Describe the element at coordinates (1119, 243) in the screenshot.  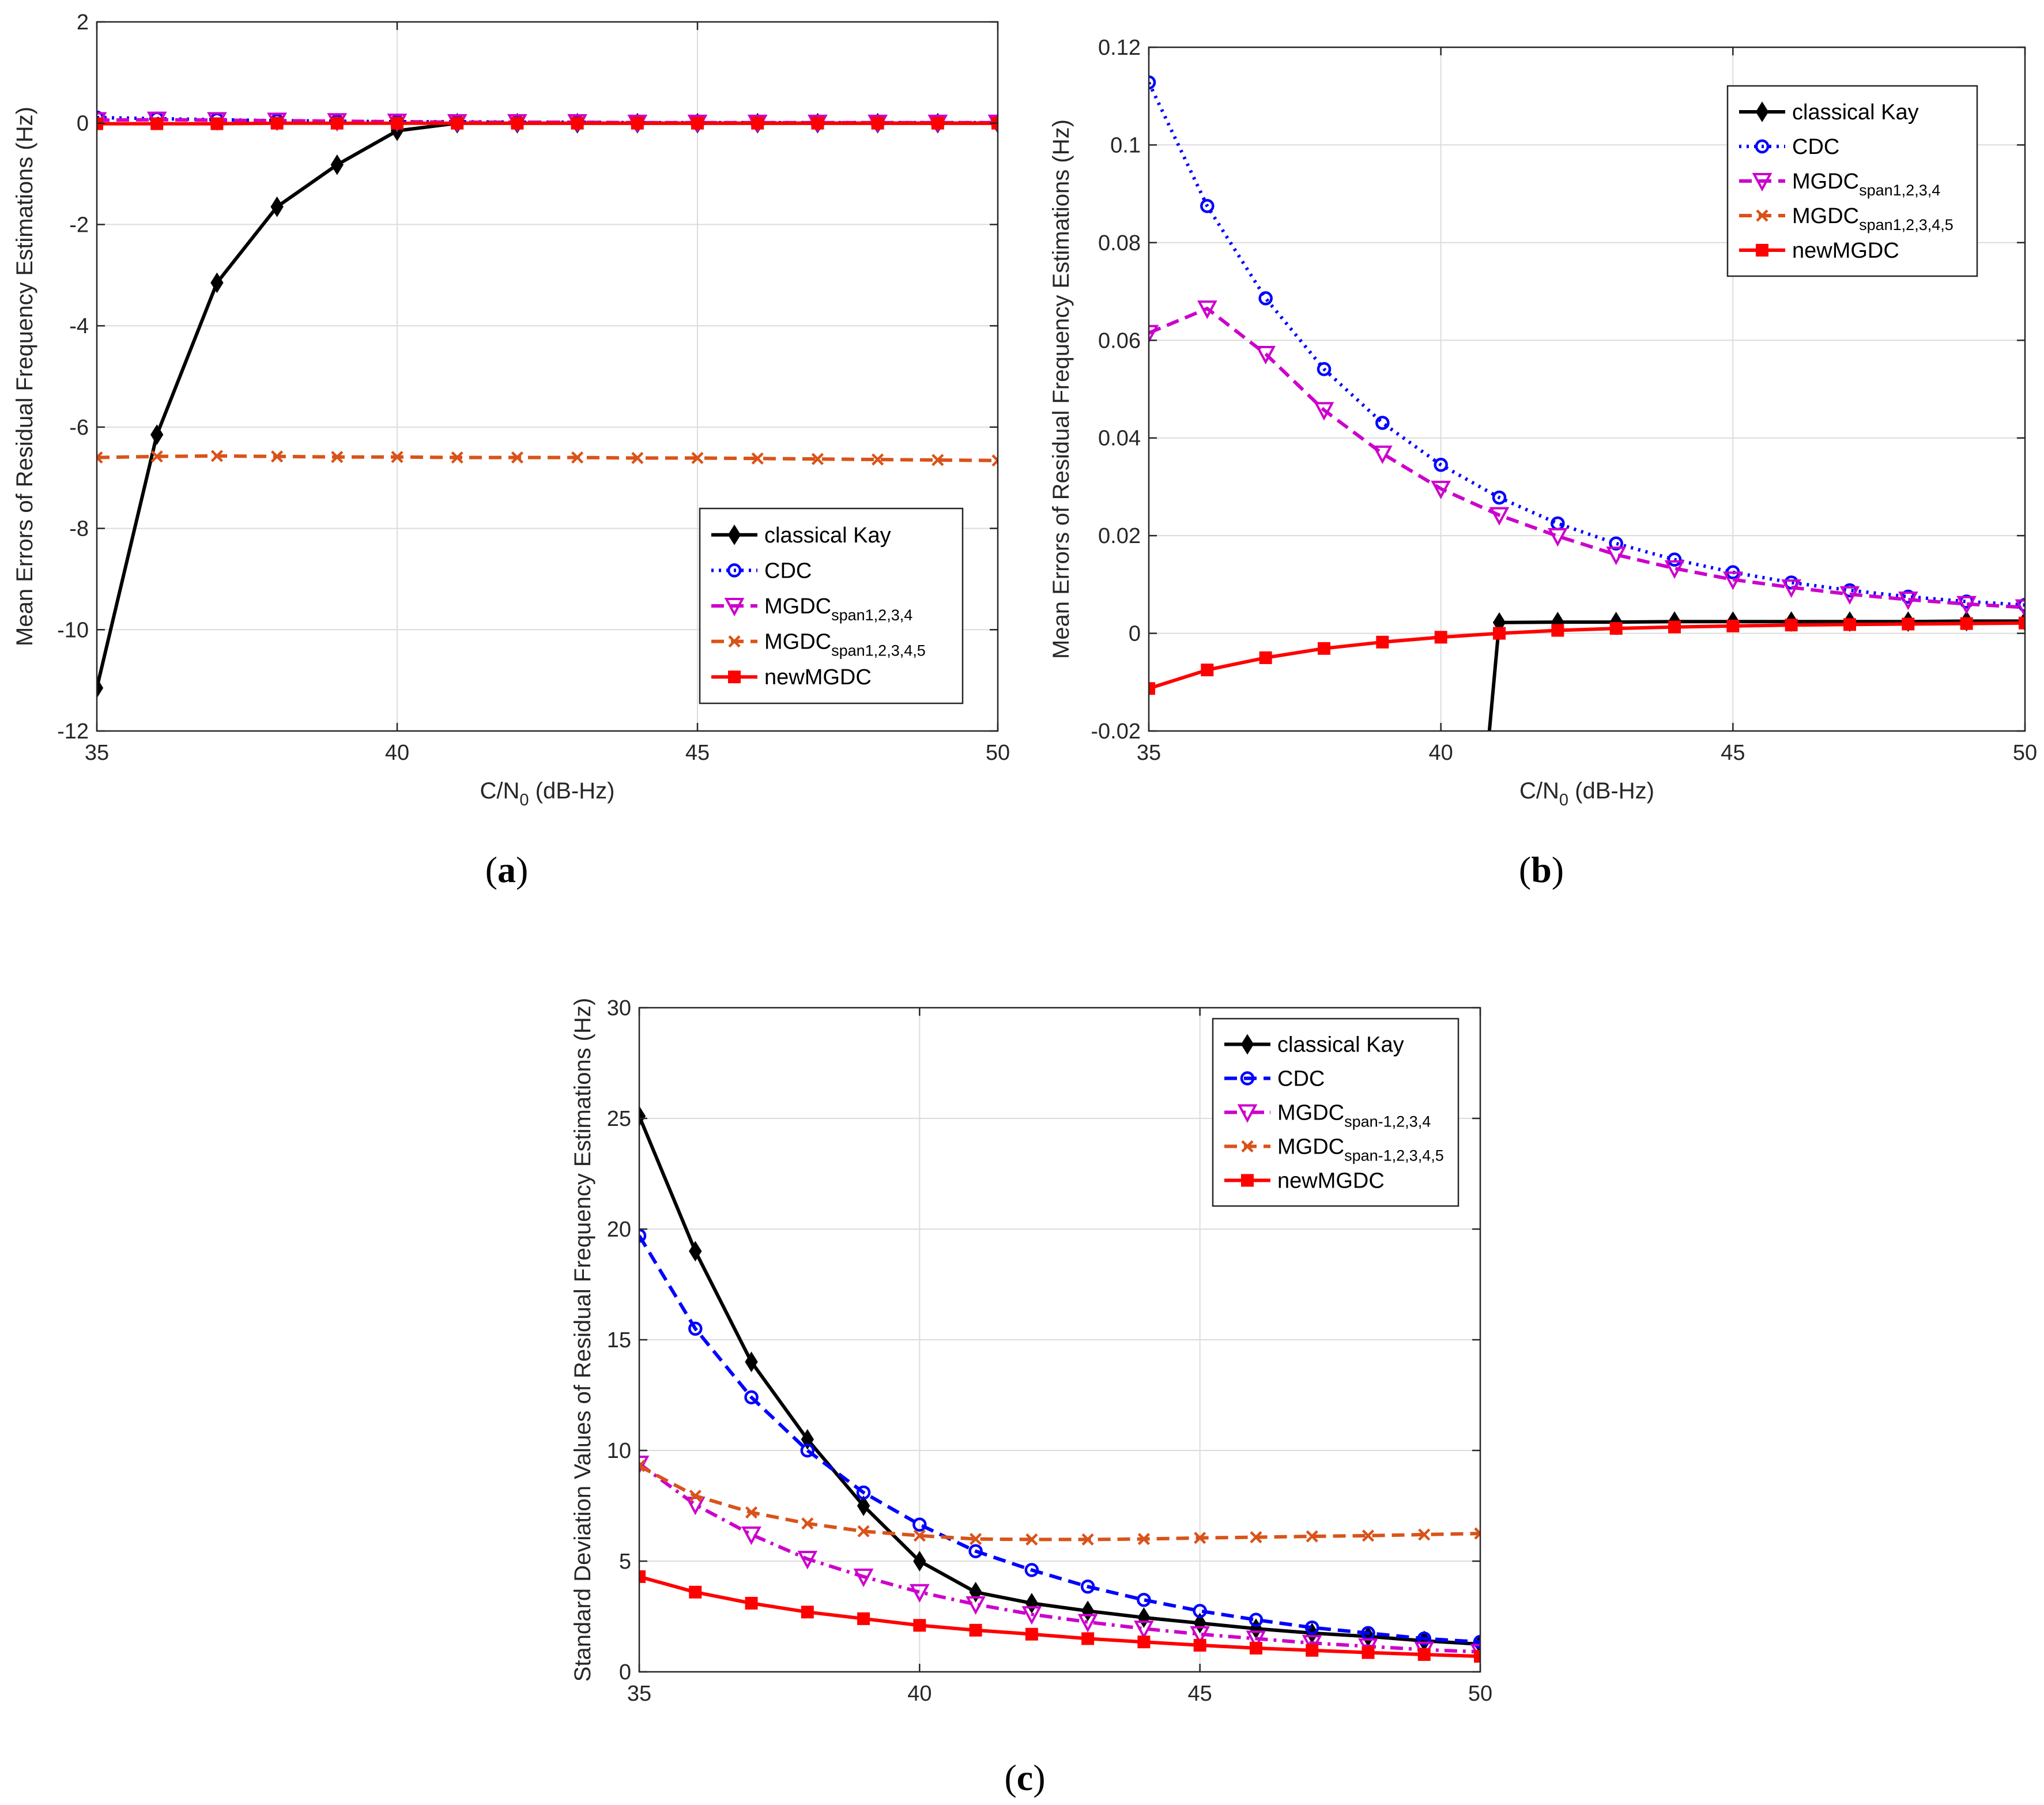
I see `y-tick-label: 0.08` at that location.